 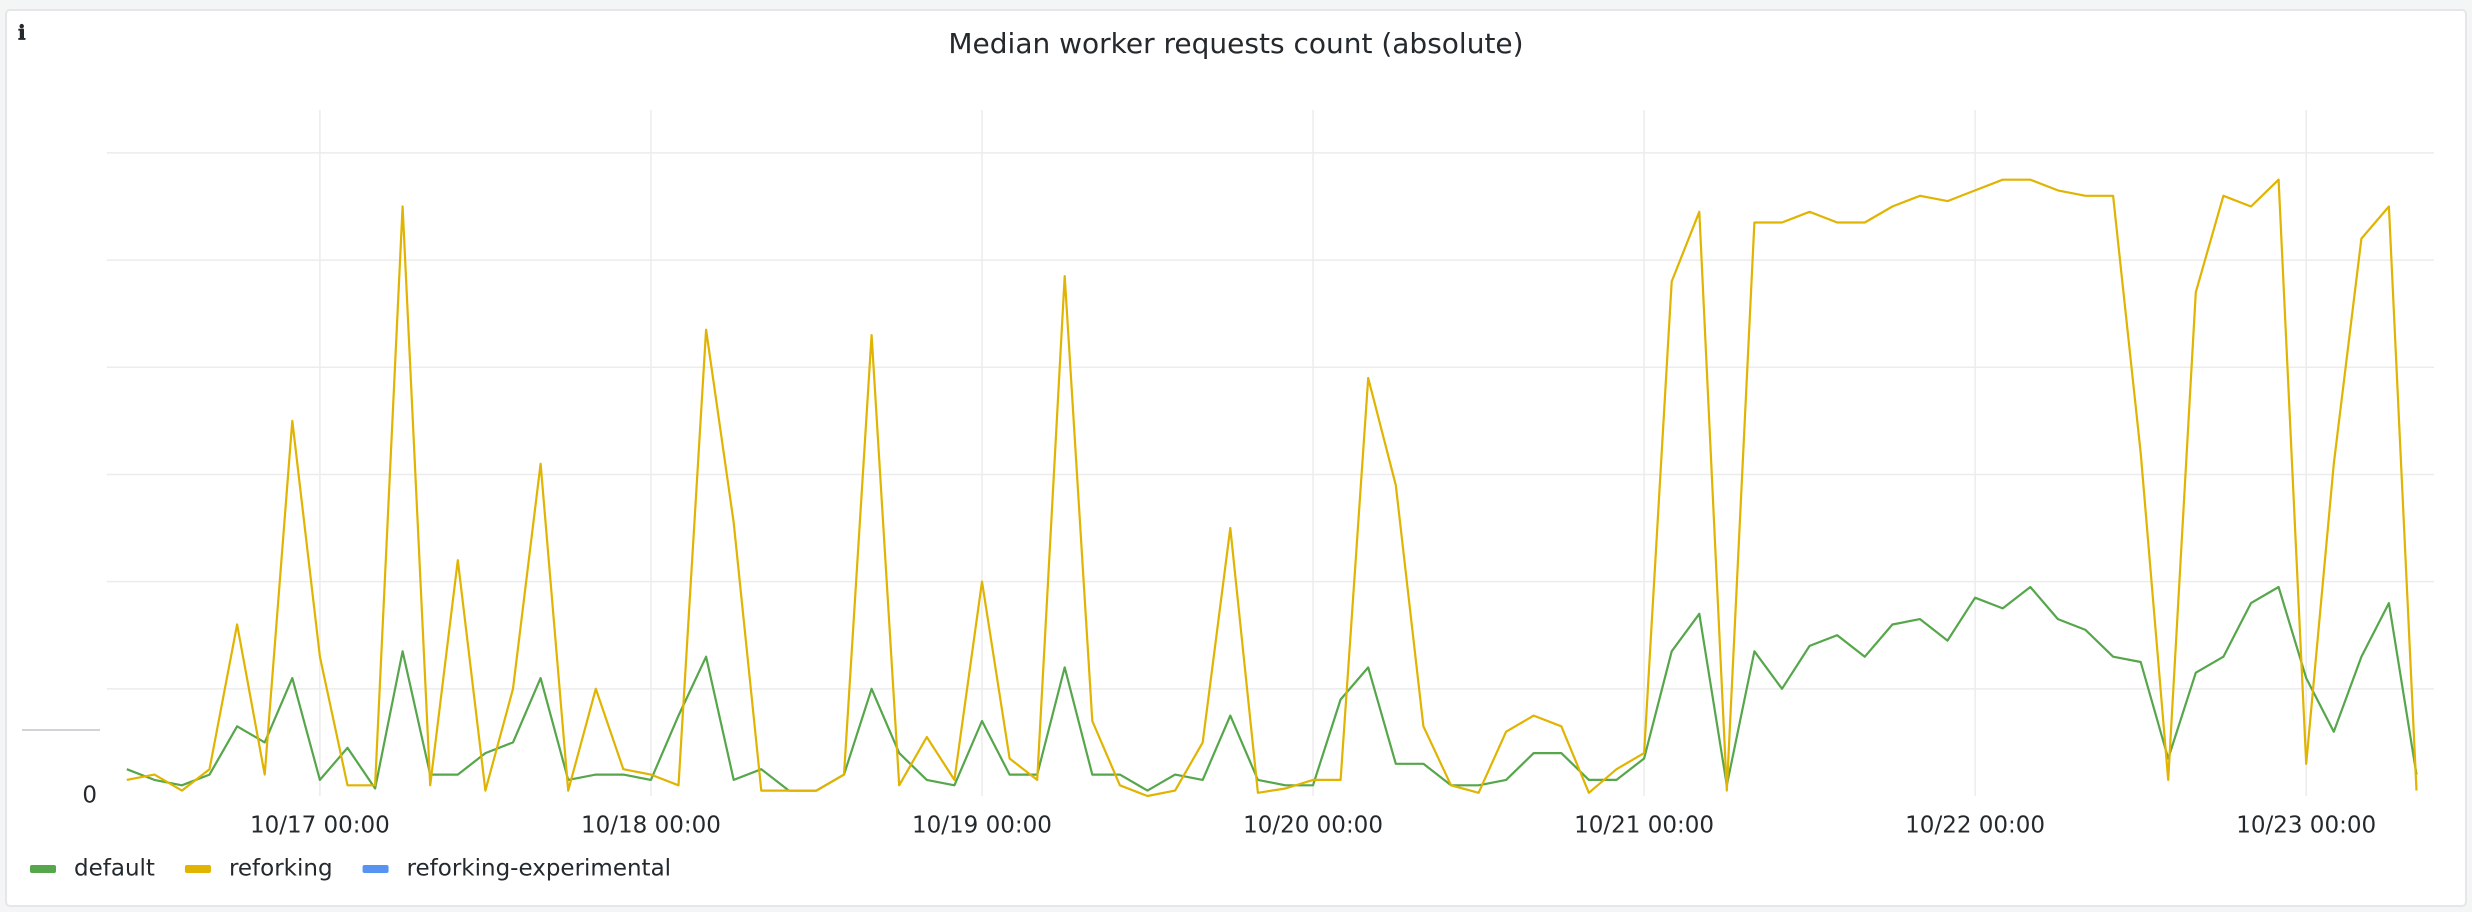 I want to click on legend-item: reforking-experimental, so click(x=517, y=869).